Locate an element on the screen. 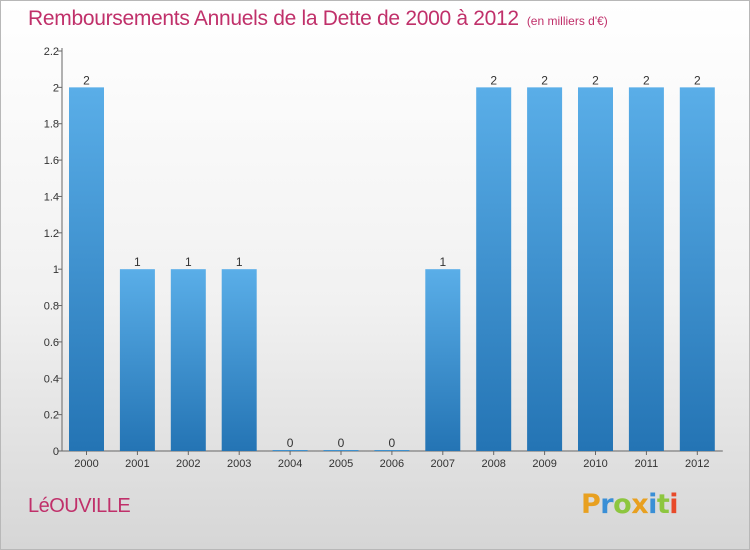 The height and width of the screenshot is (550, 750). proxiti-logo: Proxiti is located at coordinates (630, 504).